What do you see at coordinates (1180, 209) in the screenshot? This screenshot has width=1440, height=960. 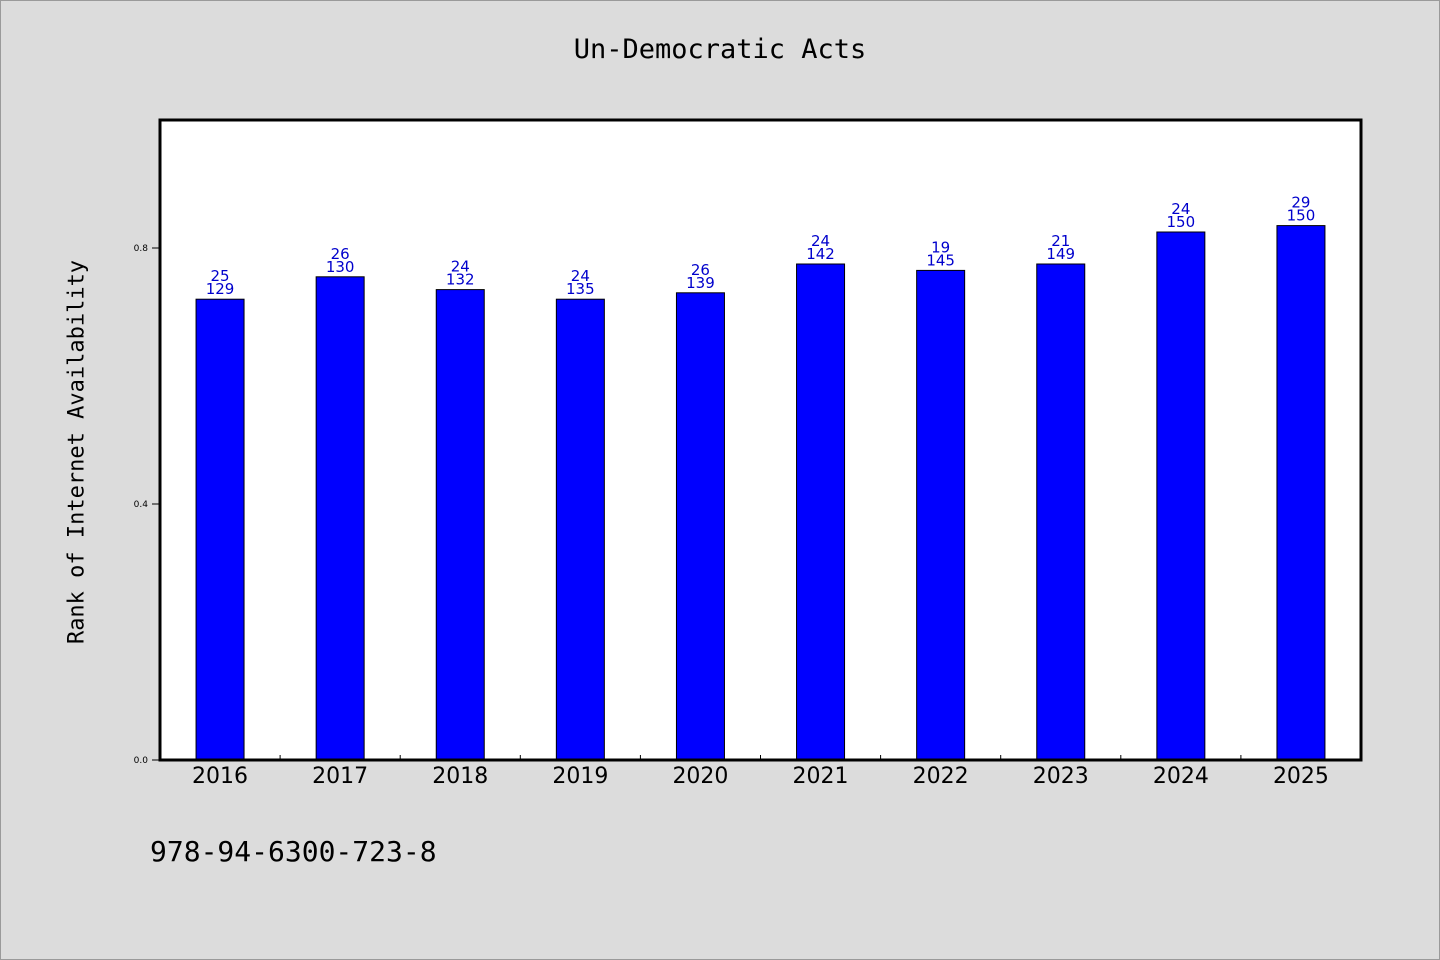 I see `bar-label-top-2024: 24` at bounding box center [1180, 209].